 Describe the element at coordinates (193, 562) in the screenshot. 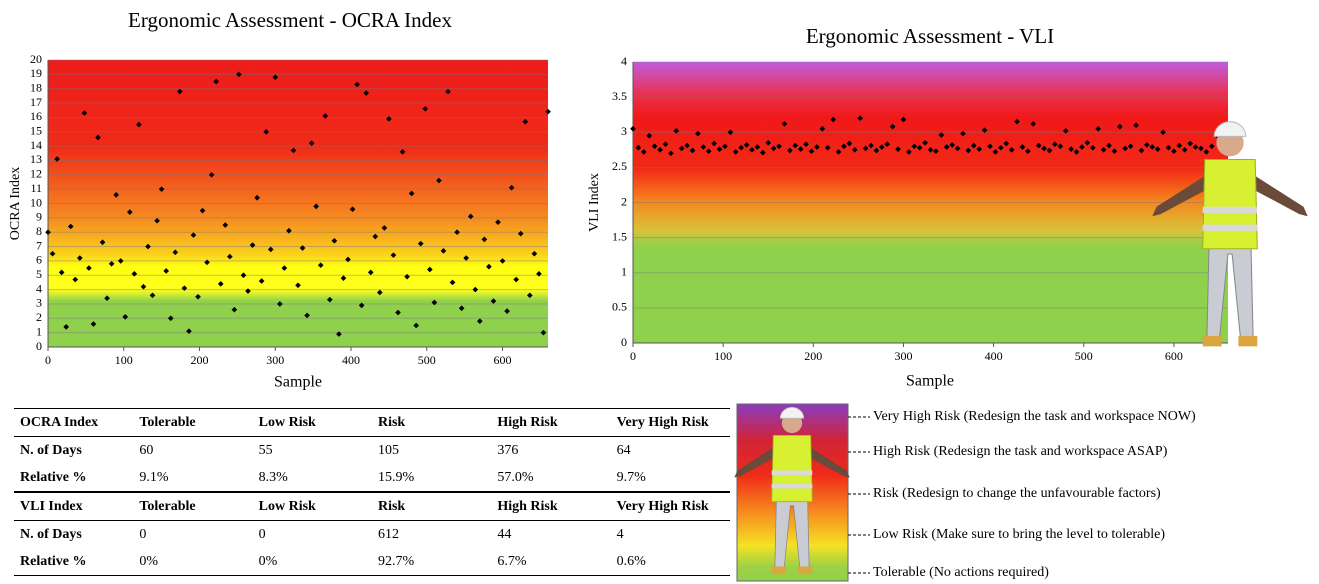

I see `table-cell: 0%` at that location.